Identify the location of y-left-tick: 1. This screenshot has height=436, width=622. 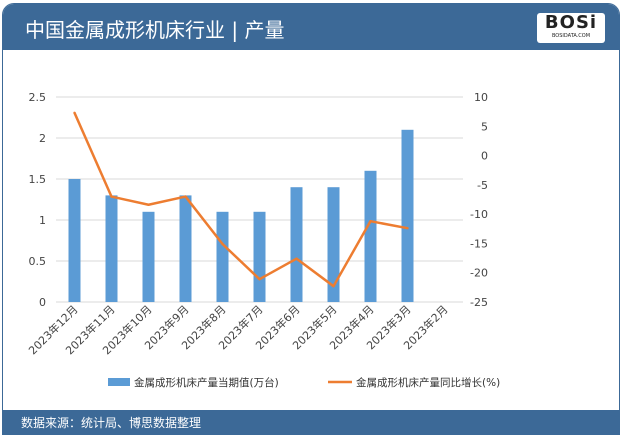
(42, 220).